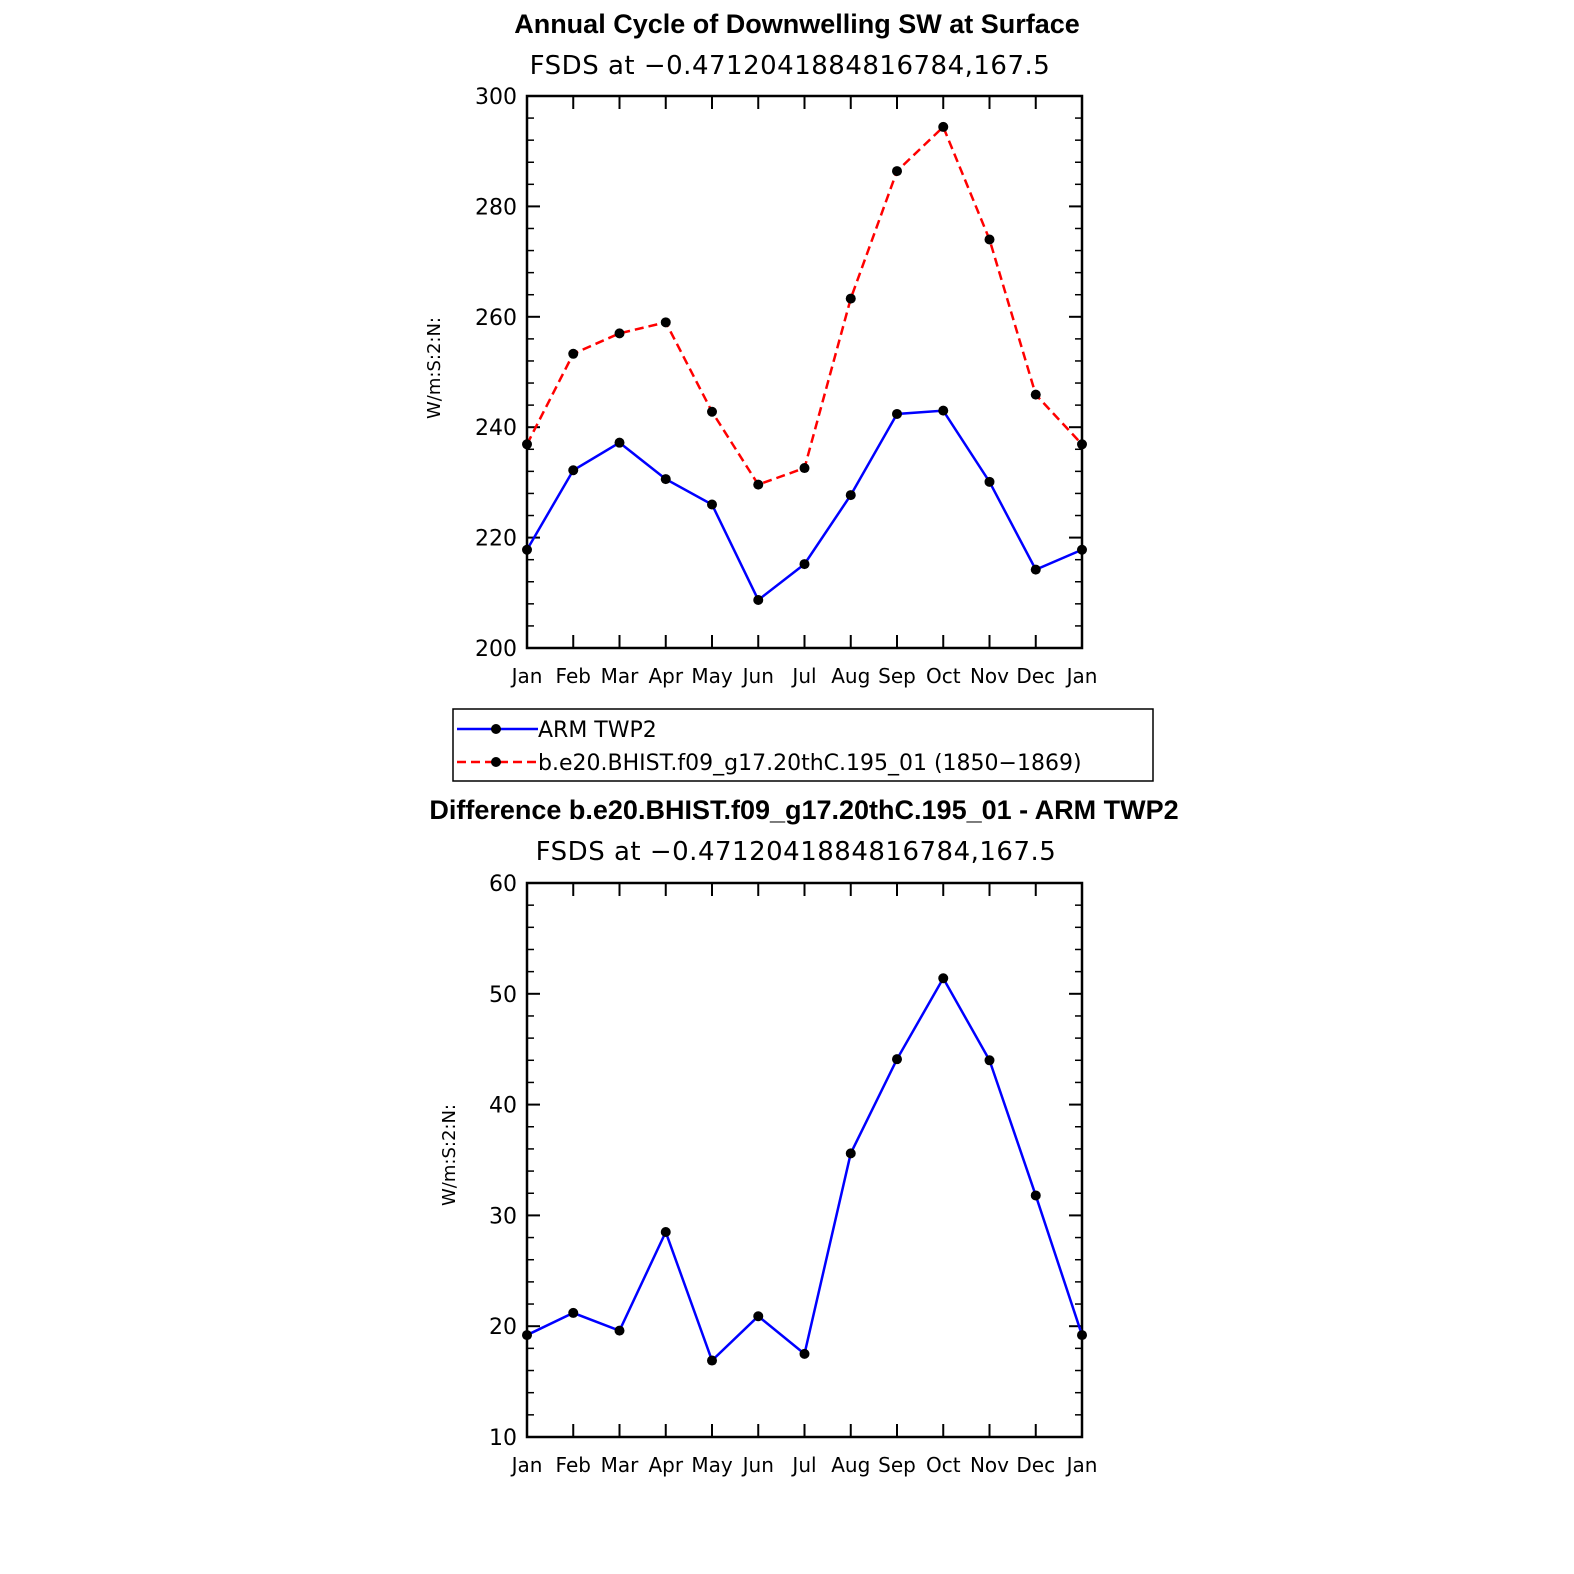 The height and width of the screenshot is (1574, 1574). I want to click on legend-label-arm-twp2: ARM TWP2, so click(597, 730).